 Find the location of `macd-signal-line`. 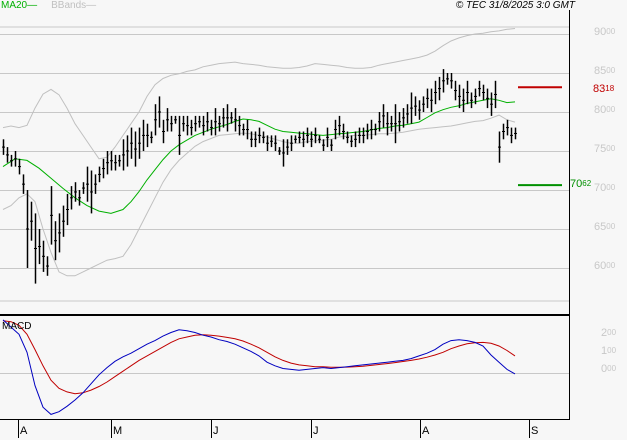

macd-signal-line is located at coordinates (259, 357).